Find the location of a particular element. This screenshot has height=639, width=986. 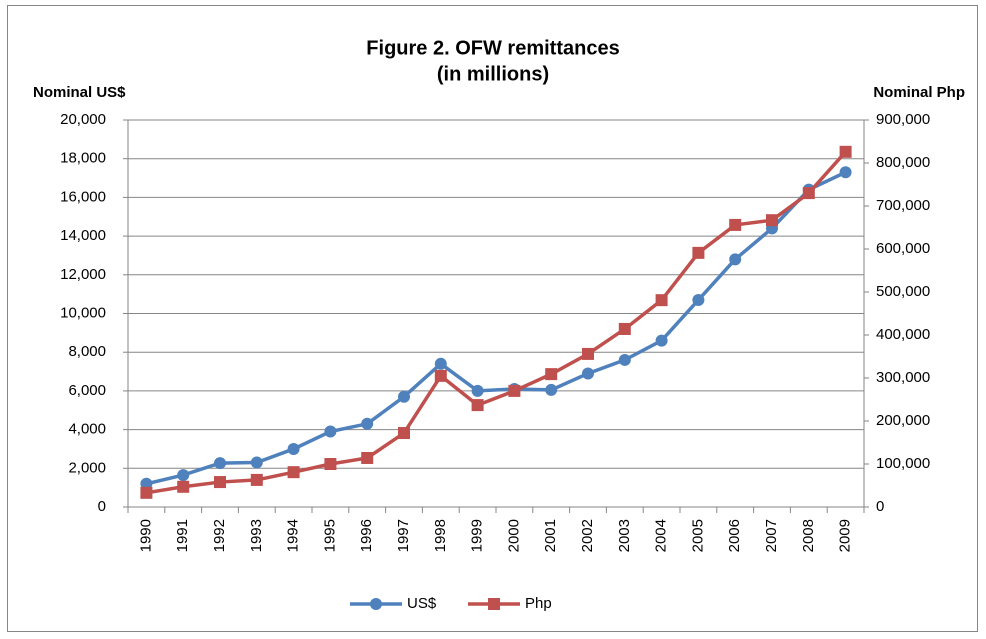

y-tick-label: 14,000 is located at coordinates (83, 235).